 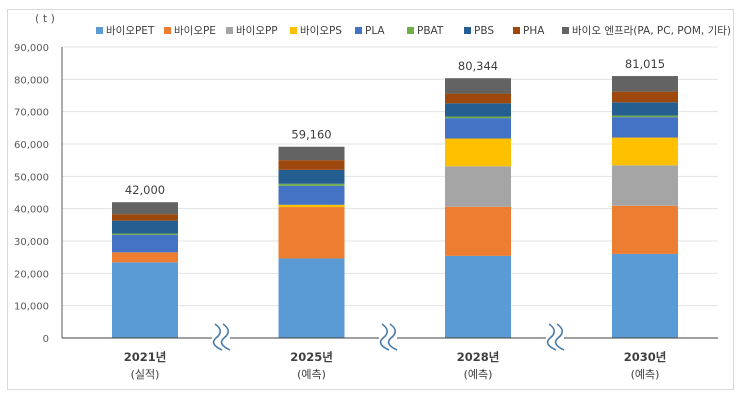 I want to click on y-tick-label: 20,000, so click(x=31, y=274).